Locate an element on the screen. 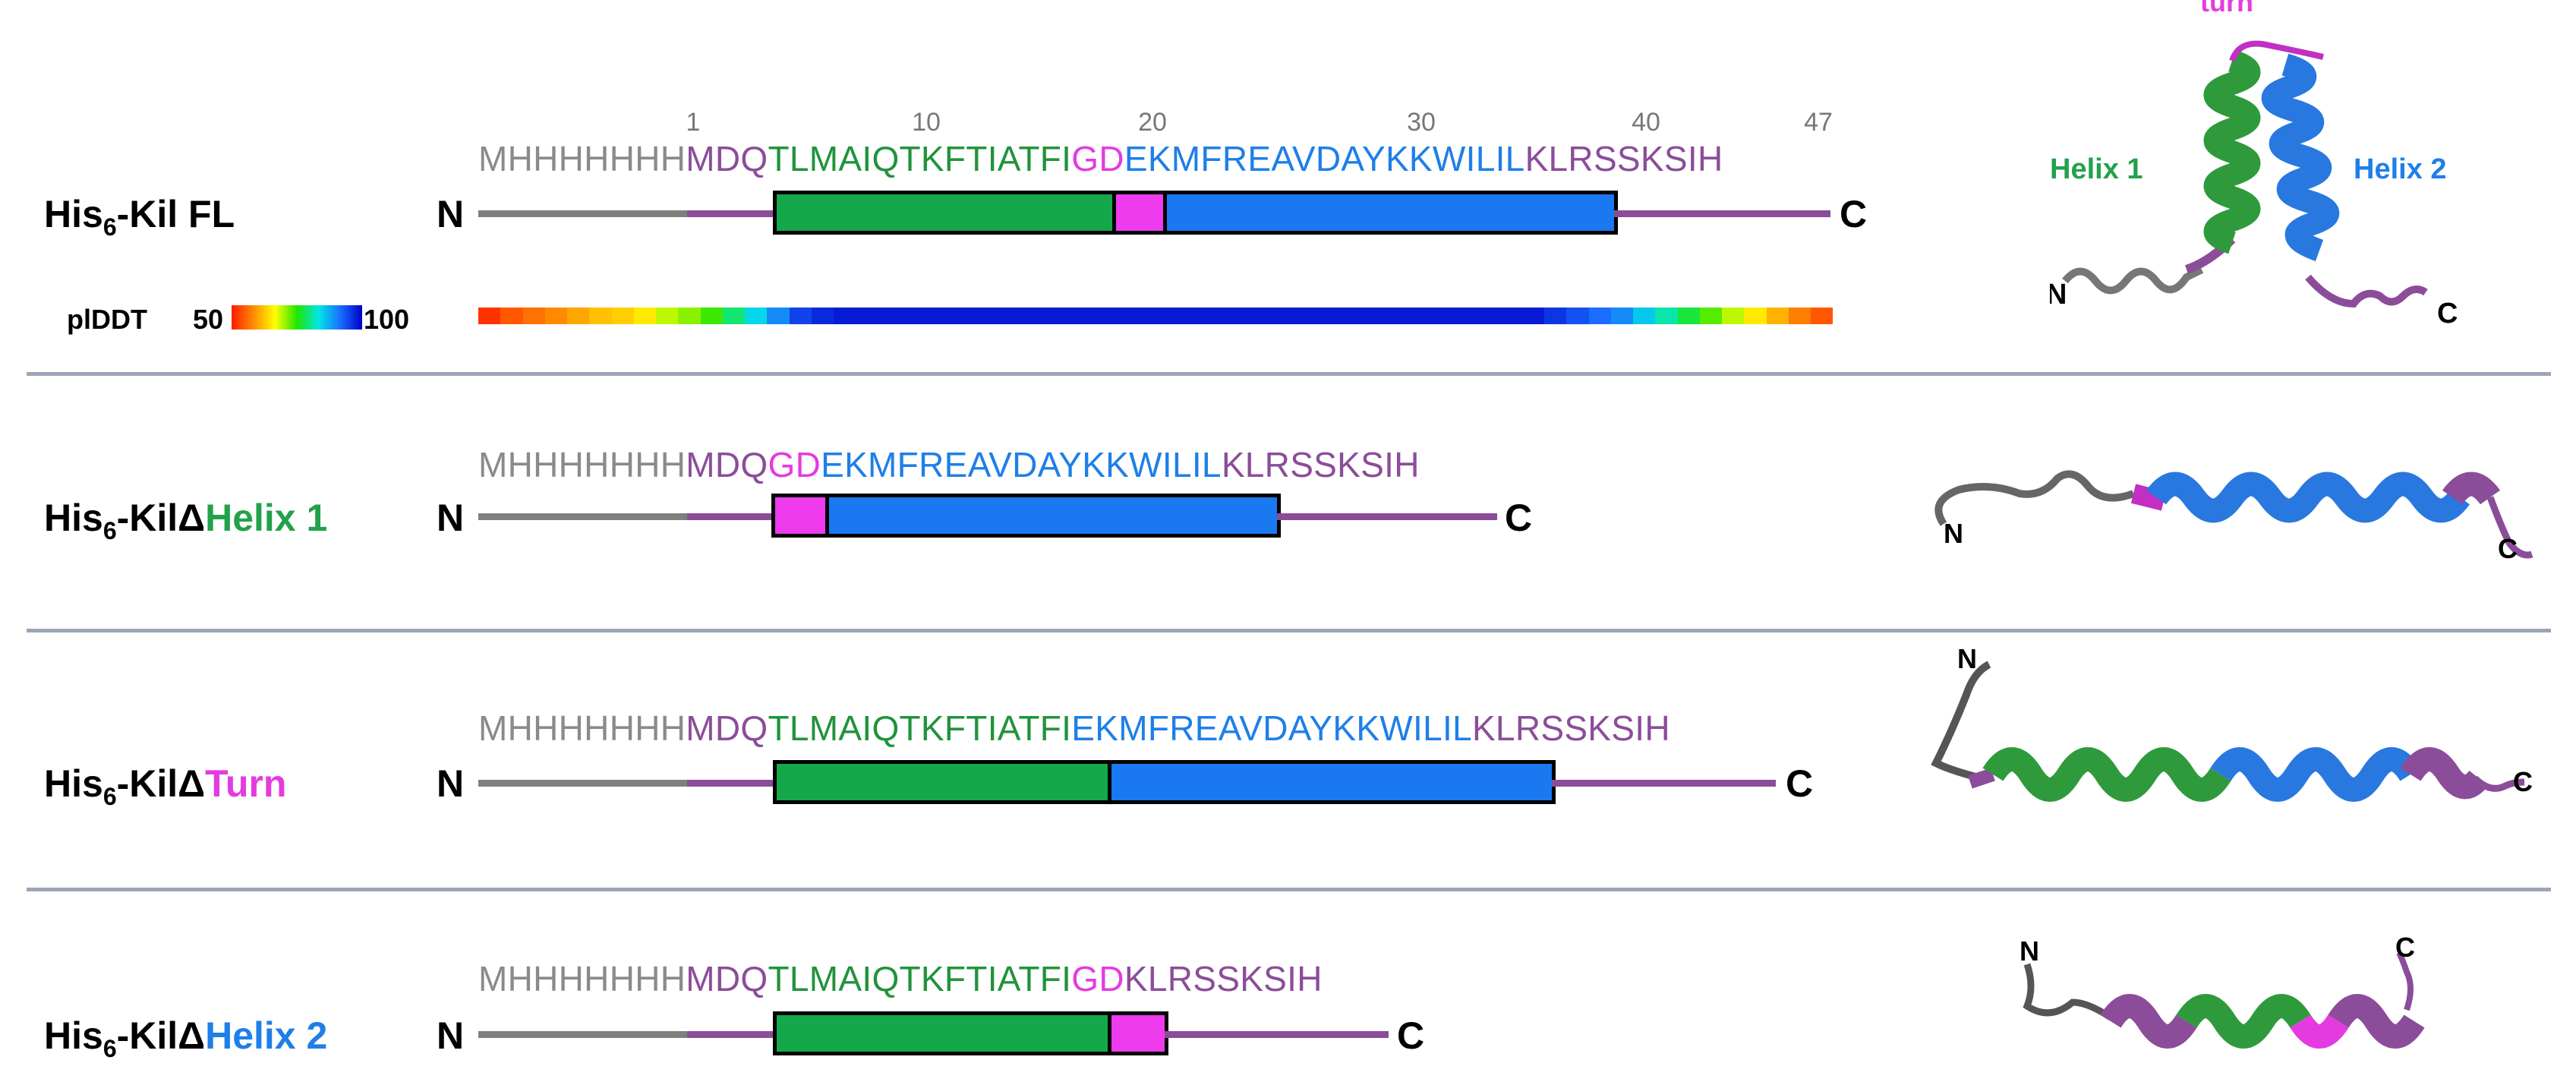 The height and width of the screenshot is (1082, 2576). structure-dturn: N C is located at coordinates (2232, 723).